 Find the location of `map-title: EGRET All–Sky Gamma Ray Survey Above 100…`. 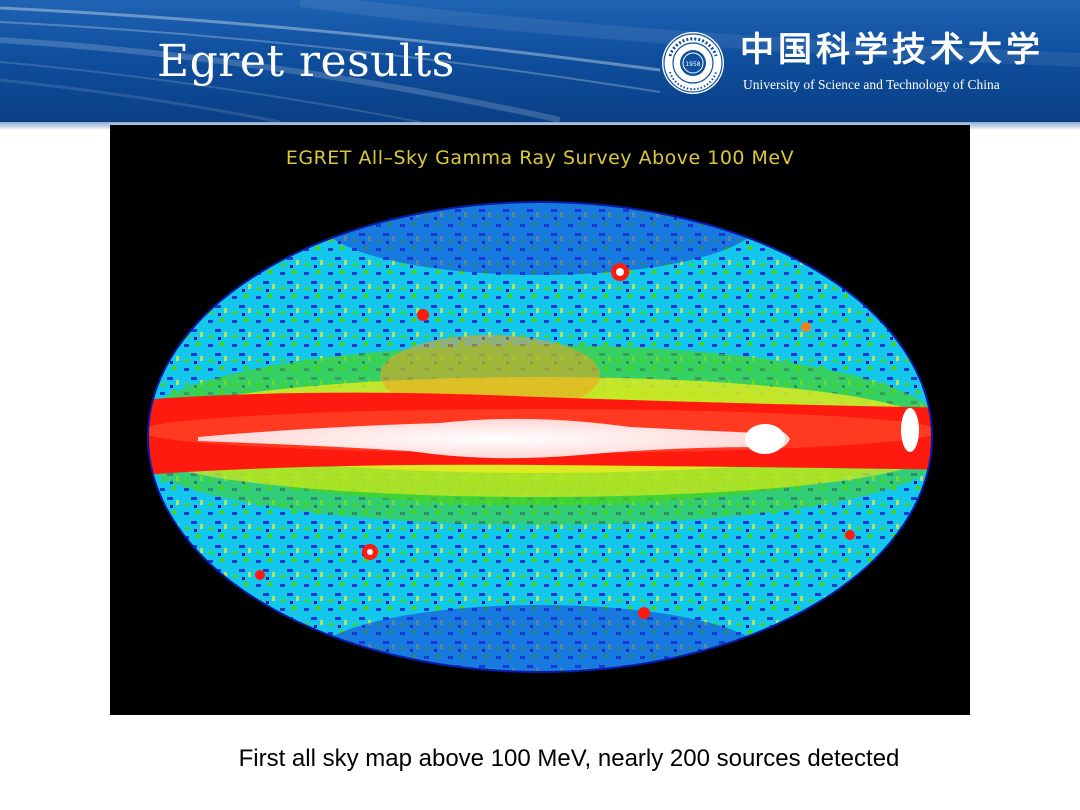

map-title: EGRET All–Sky Gamma Ray Survey Above 100… is located at coordinates (540, 158).